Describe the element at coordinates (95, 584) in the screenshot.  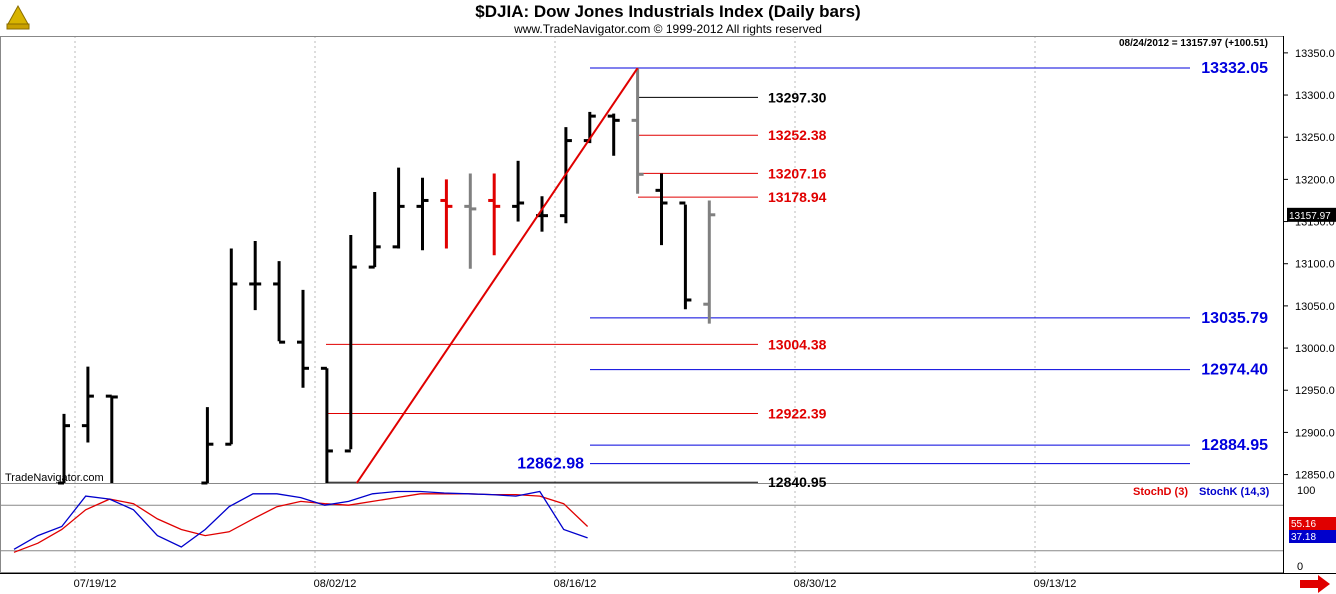
I see `x-tick-label: 07/19/12` at that location.